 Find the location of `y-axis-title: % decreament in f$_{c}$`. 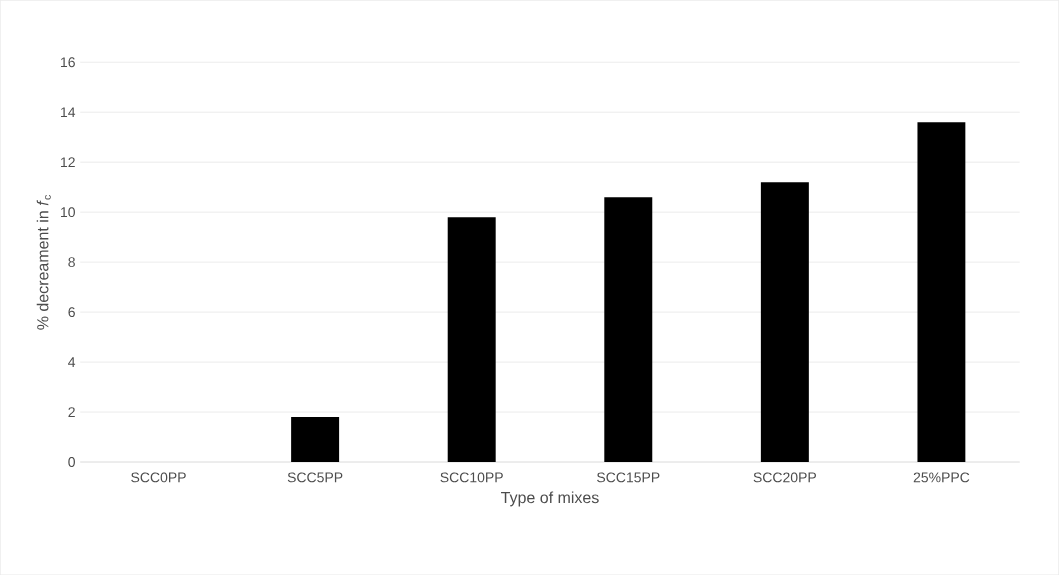

y-axis-title: % decreament in f$_{c}$ is located at coordinates (43, 262).